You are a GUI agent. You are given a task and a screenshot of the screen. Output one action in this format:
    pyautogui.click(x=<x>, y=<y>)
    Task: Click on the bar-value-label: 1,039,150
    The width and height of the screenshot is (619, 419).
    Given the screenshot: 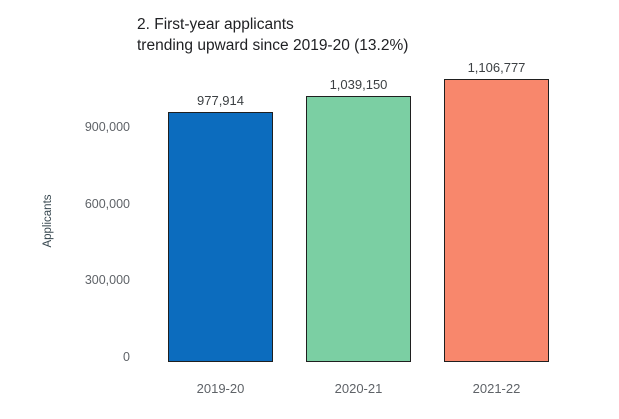 What is the action you would take?
    pyautogui.click(x=358, y=84)
    